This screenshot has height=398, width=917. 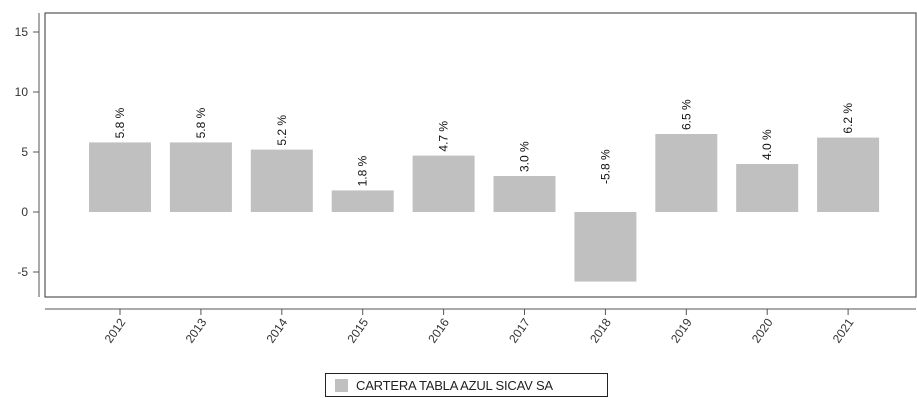 I want to click on data-label-2020: 4.0 %, so click(x=767, y=144).